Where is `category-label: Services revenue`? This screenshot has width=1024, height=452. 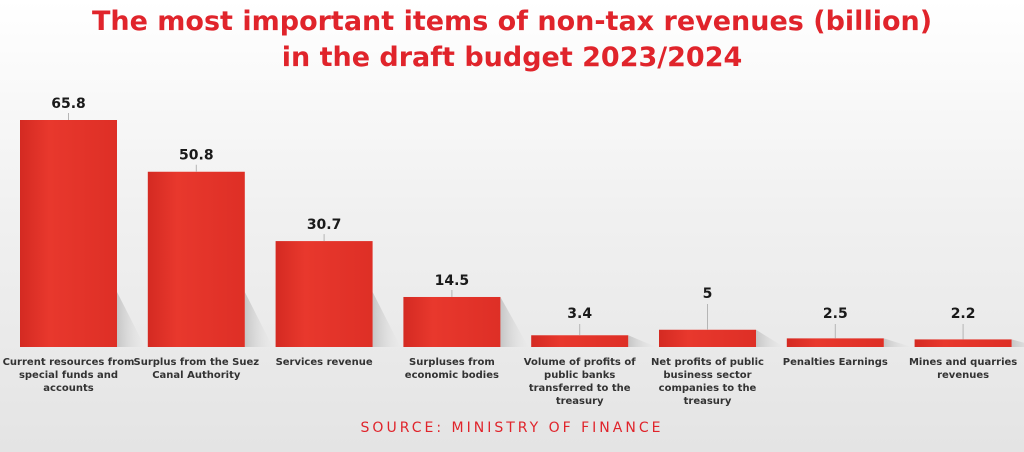
category-label: Services revenue is located at coordinates (324, 362).